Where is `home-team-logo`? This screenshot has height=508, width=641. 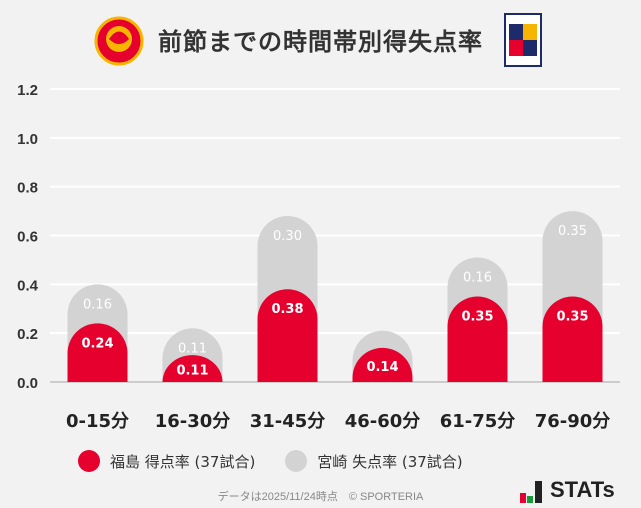 home-team-logo is located at coordinates (119, 41).